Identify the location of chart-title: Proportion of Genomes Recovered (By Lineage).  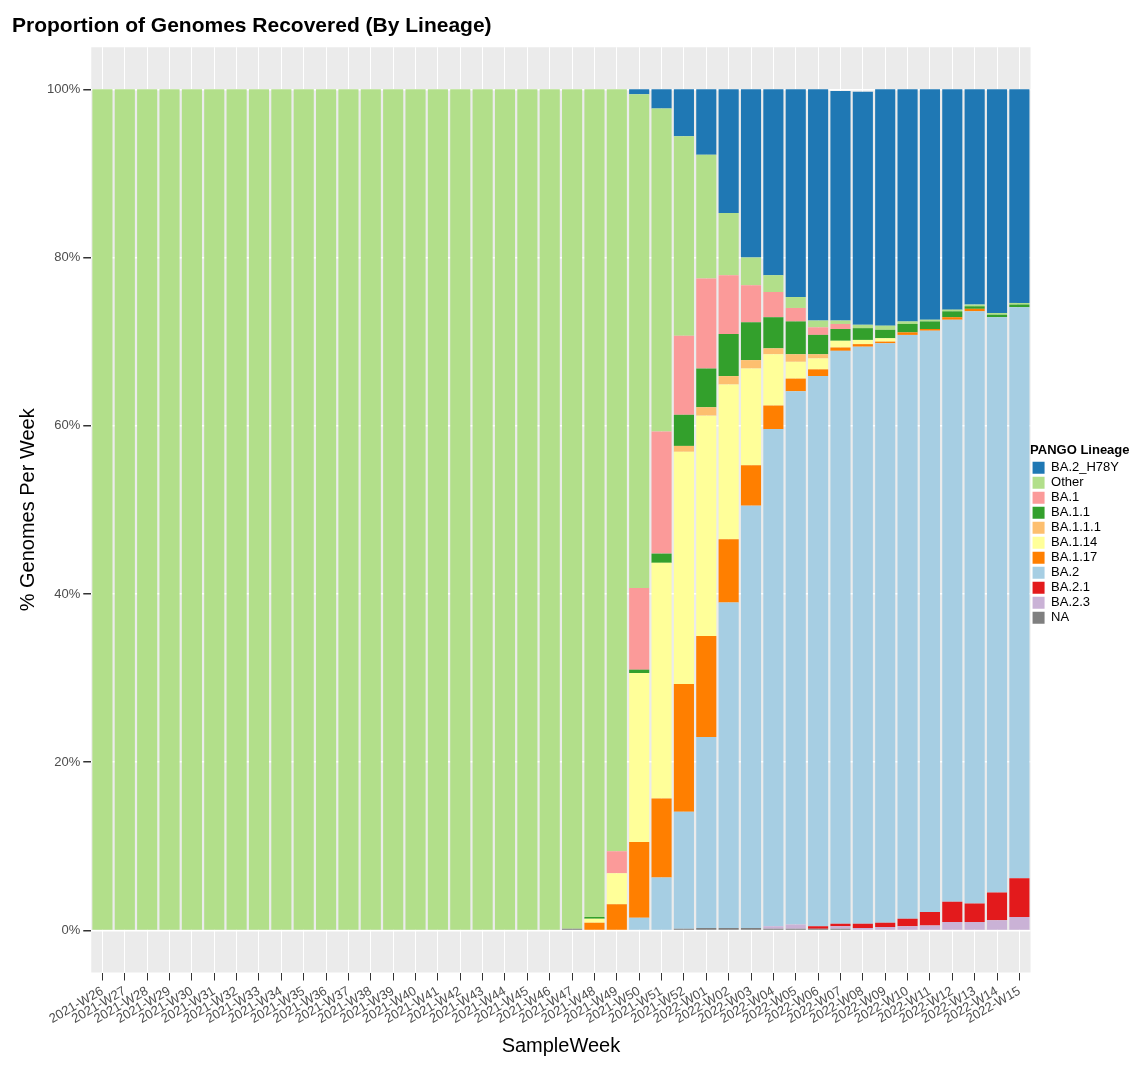
(252, 25).